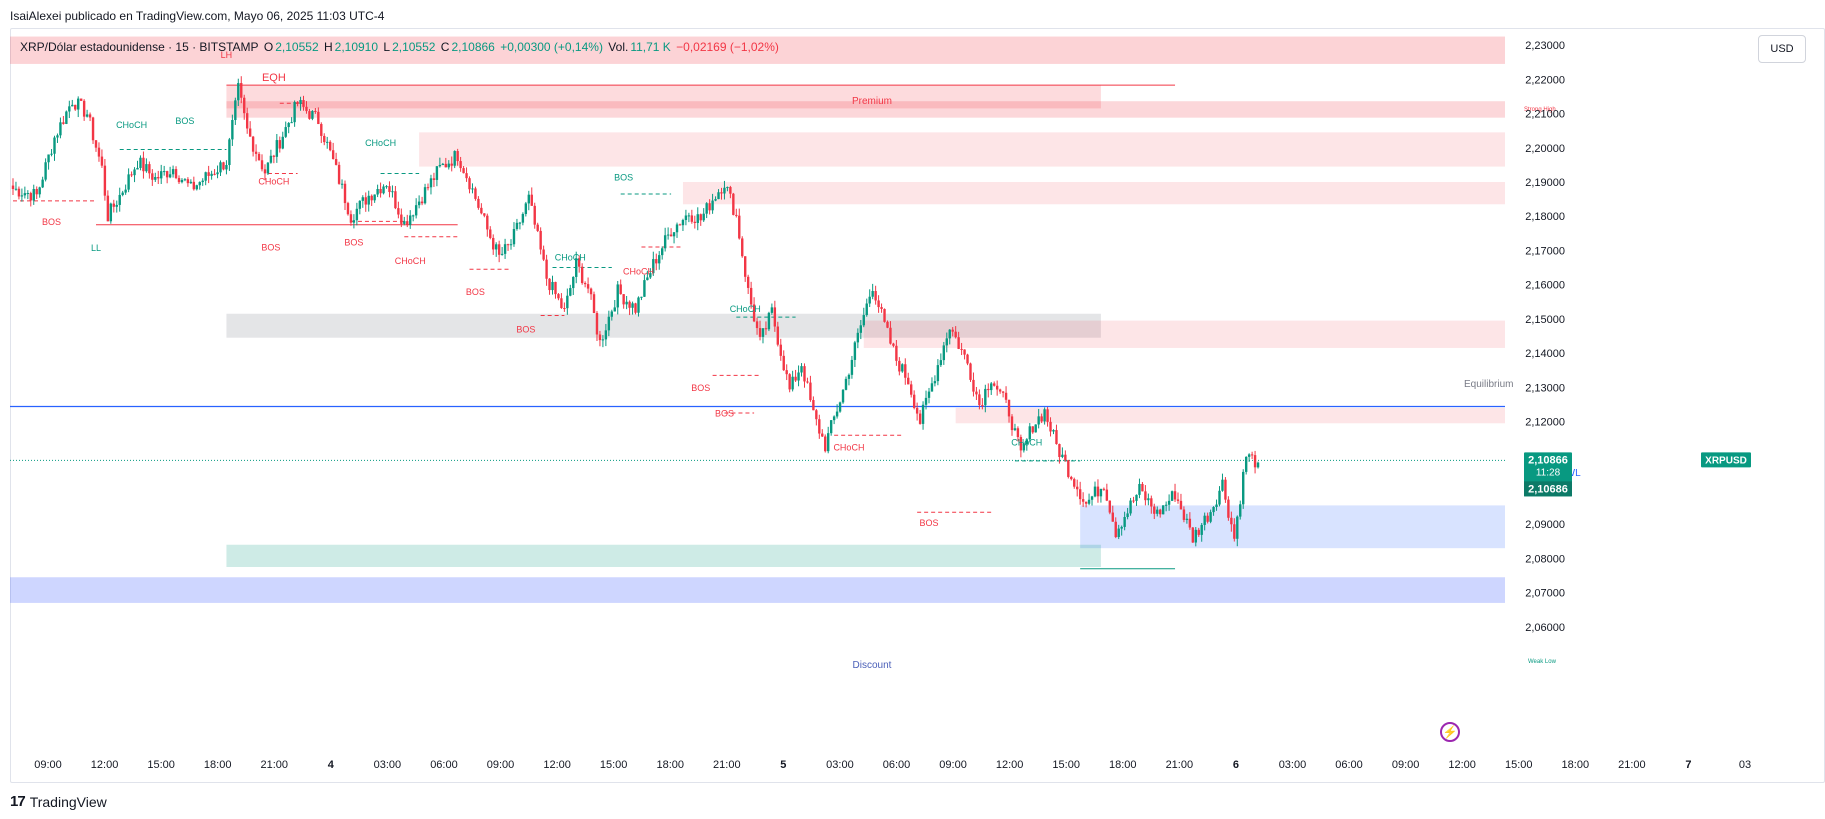 The image size is (1825, 819). Describe the element at coordinates (297, 47) in the screenshot. I see `open-value: 2,10552` at that location.